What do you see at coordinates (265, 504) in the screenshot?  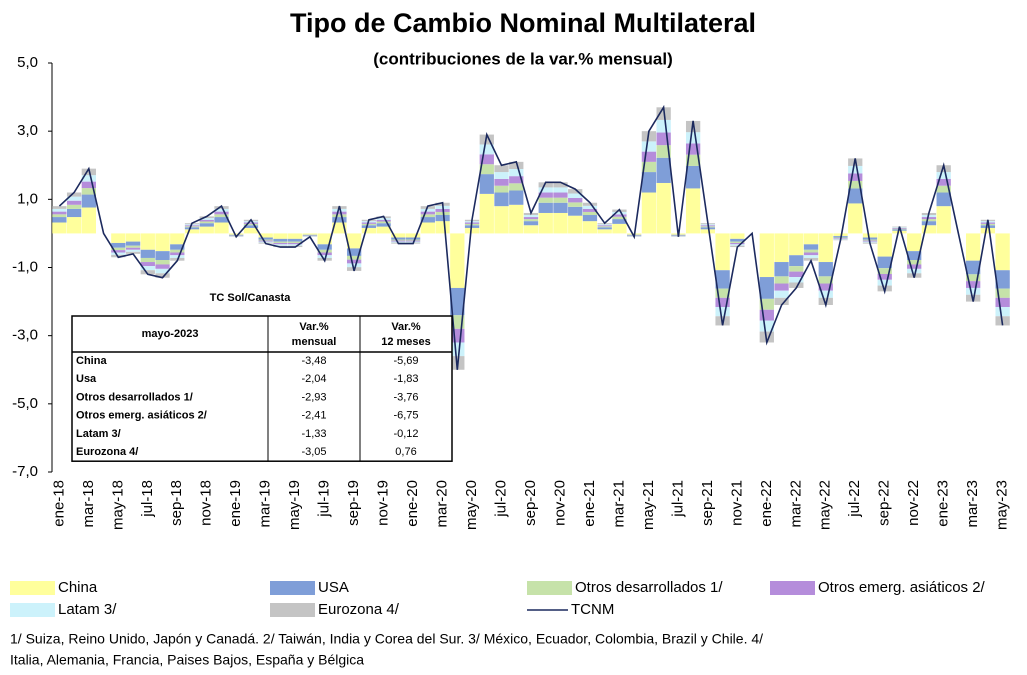 I see `x-tick-label: mar-19` at bounding box center [265, 504].